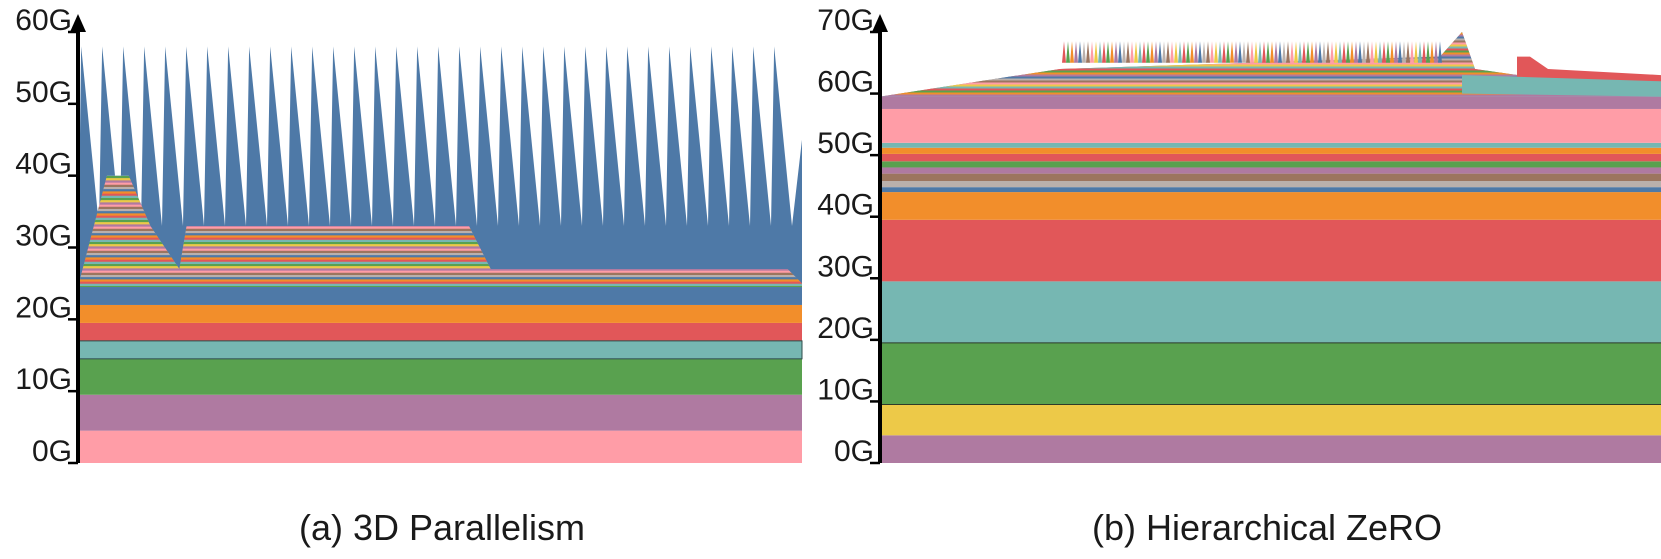 The width and height of the screenshot is (1661, 559). Describe the element at coordinates (845, 328) in the screenshot. I see `y-tick-label: 20G` at that location.